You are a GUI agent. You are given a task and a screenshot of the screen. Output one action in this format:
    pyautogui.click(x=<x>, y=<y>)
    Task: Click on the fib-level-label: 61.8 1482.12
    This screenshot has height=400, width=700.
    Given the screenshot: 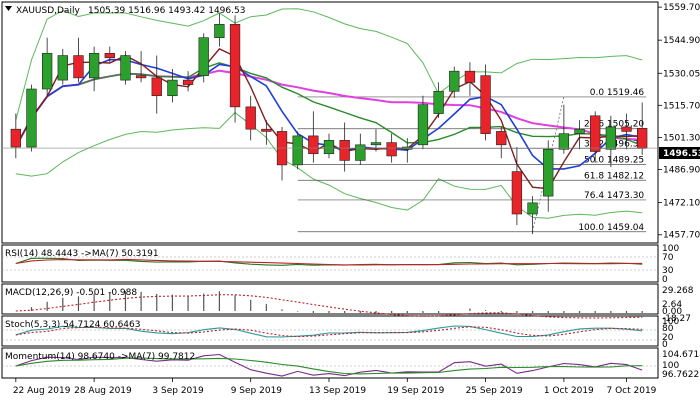 What is the action you would take?
    pyautogui.click(x=614, y=176)
    